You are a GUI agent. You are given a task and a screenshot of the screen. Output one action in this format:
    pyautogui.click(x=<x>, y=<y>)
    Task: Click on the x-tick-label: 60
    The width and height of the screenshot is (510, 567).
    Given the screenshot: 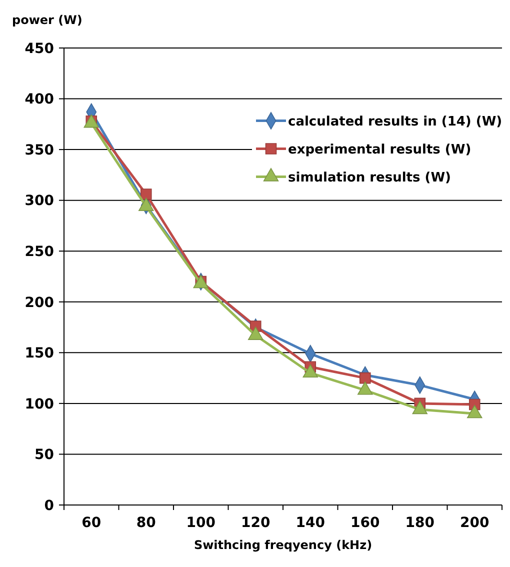 What is the action you would take?
    pyautogui.click(x=92, y=523)
    